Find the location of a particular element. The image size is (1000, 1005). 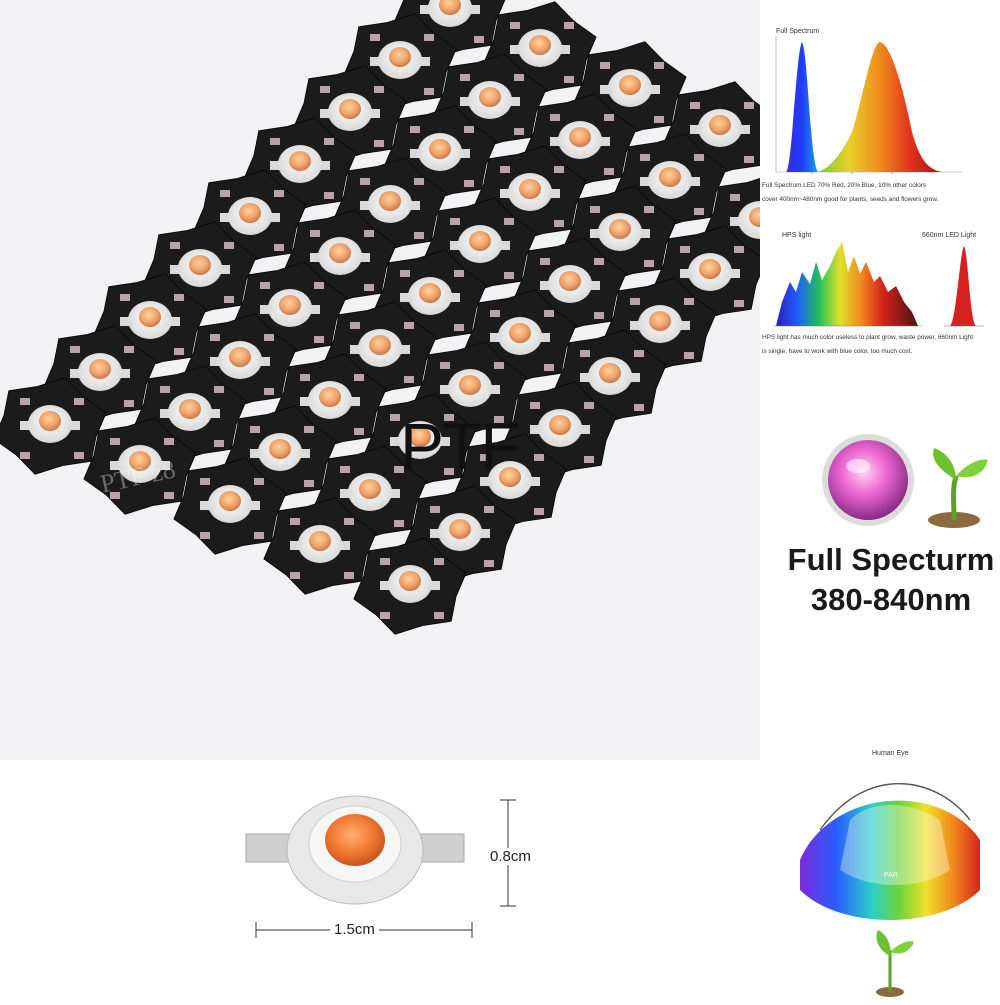

full-spectrum-badge-art is located at coordinates (905, 481).